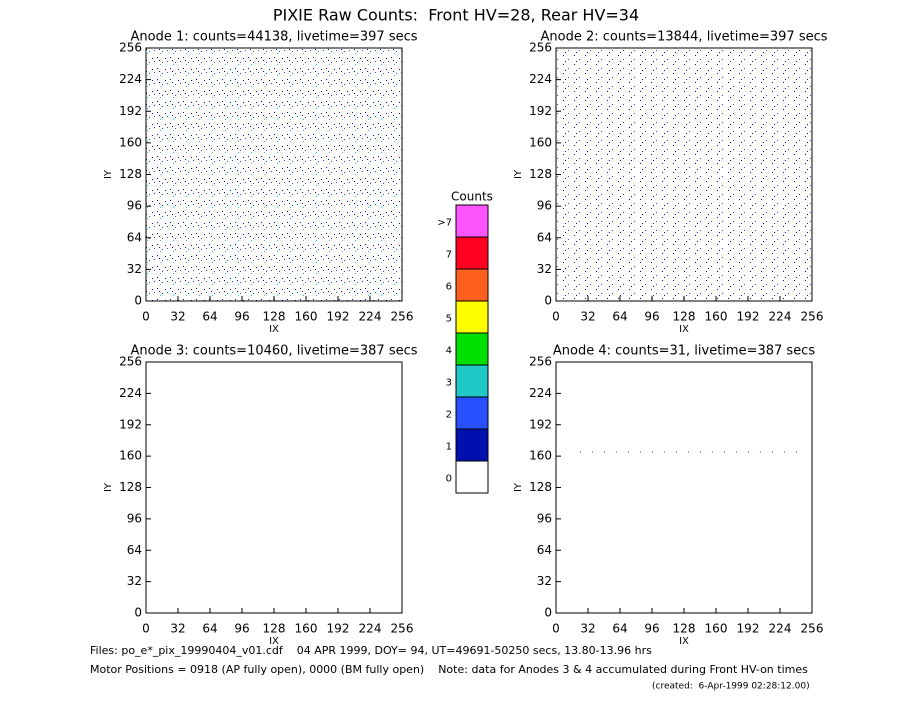  Describe the element at coordinates (449, 383) in the screenshot. I see `colorbar-label: 3` at that location.